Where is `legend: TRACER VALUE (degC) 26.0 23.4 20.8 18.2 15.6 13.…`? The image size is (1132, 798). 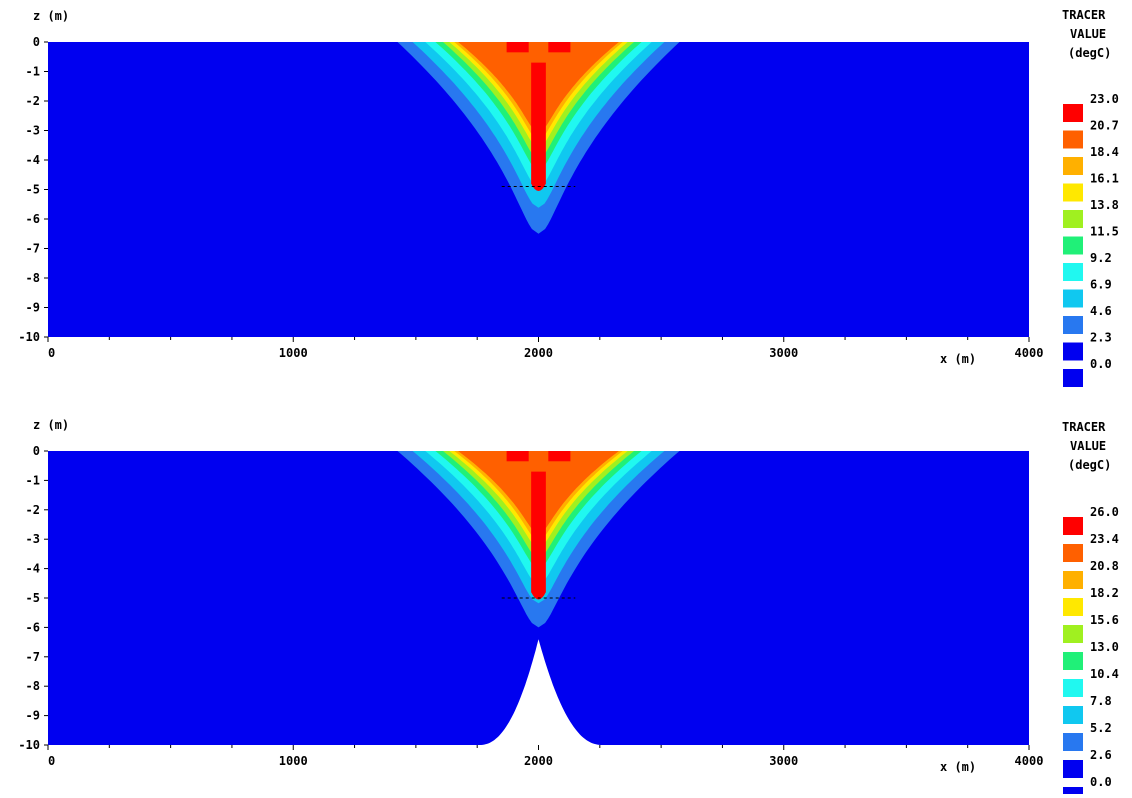 legend: TRACER VALUE (degC) 26.0 23.4 20.8 18.2 15.6 13.… is located at coordinates (1090, 609).